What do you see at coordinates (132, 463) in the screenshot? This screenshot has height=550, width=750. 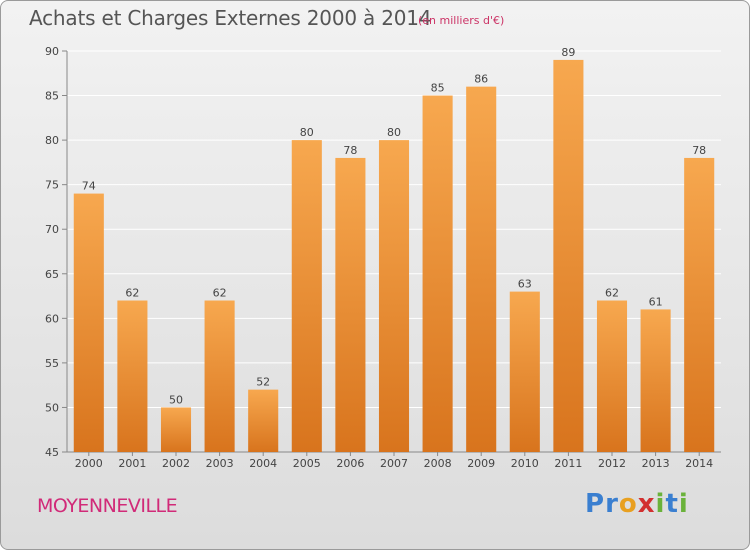 I see `x-tick-label: 2001` at bounding box center [132, 463].